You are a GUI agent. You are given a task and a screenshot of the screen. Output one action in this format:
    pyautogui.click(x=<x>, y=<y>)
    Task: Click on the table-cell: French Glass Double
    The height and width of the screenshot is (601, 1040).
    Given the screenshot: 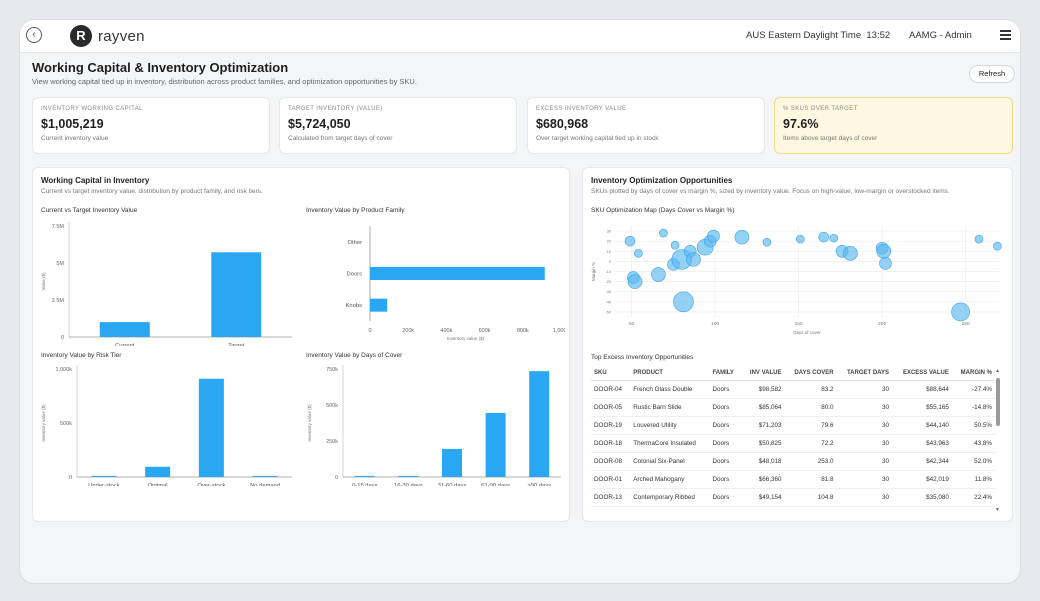 What is the action you would take?
    pyautogui.click(x=670, y=389)
    